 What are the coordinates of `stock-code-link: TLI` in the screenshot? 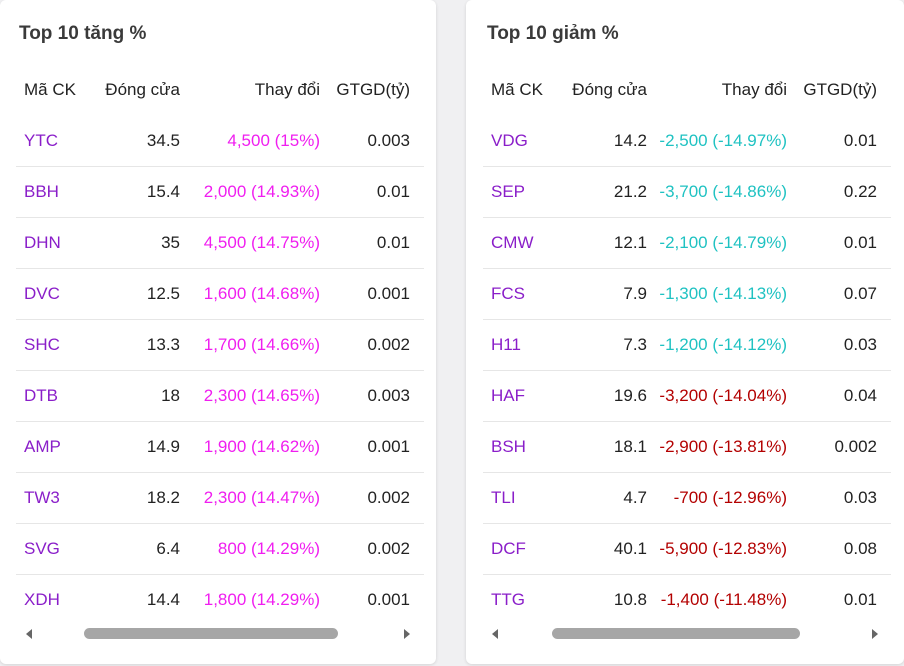 It's located at (522, 498).